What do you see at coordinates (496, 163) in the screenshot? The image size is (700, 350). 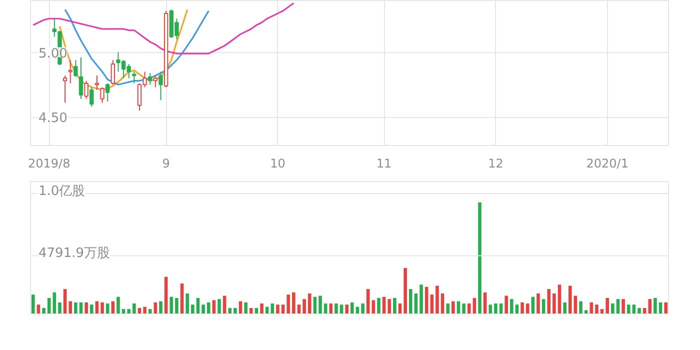 I see `x-tick-label: 12` at bounding box center [496, 163].